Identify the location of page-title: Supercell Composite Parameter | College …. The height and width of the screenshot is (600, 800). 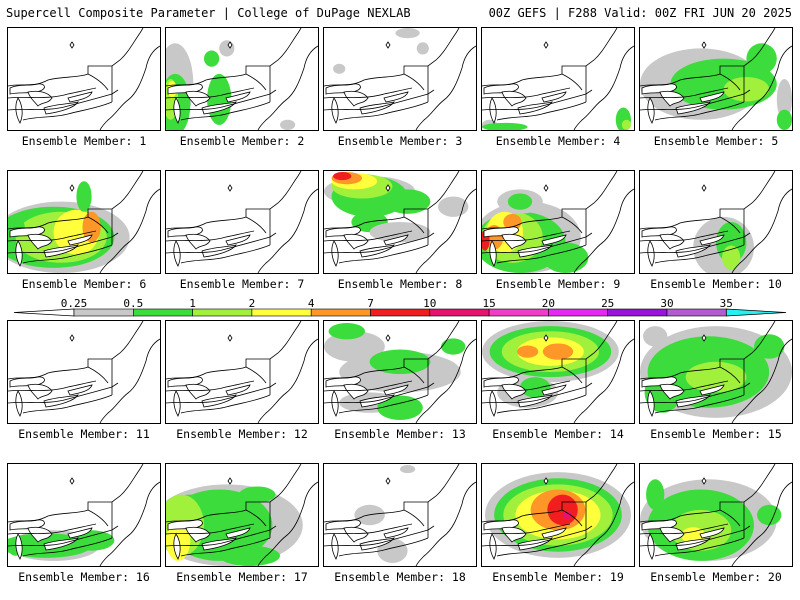
(208, 13).